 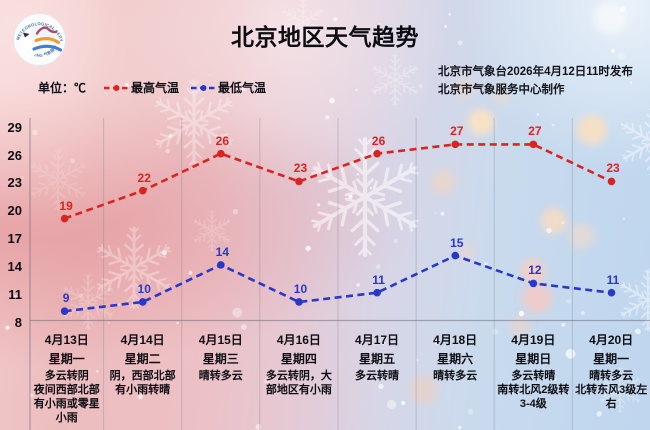 What do you see at coordinates (66, 389) in the screenshot?
I see `forecast-condition-line: 夜间西部北部` at bounding box center [66, 389].